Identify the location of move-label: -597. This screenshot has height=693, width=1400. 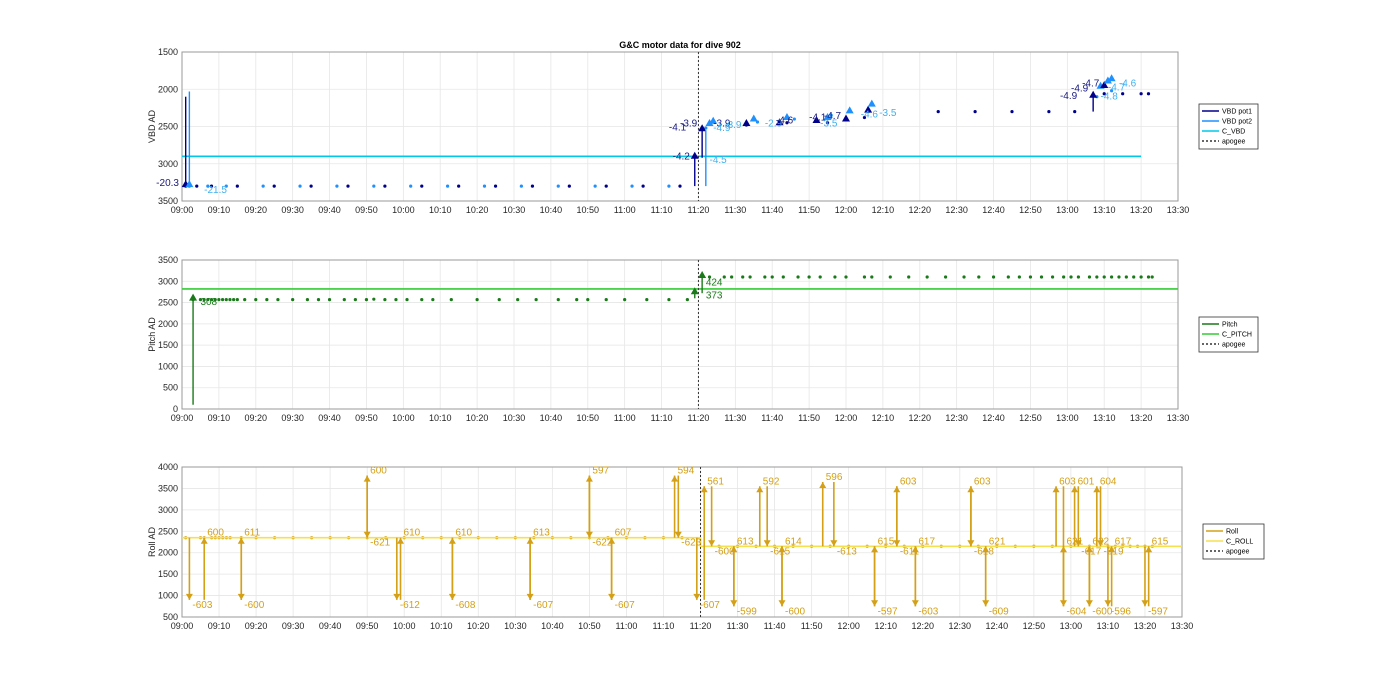
(1158, 611).